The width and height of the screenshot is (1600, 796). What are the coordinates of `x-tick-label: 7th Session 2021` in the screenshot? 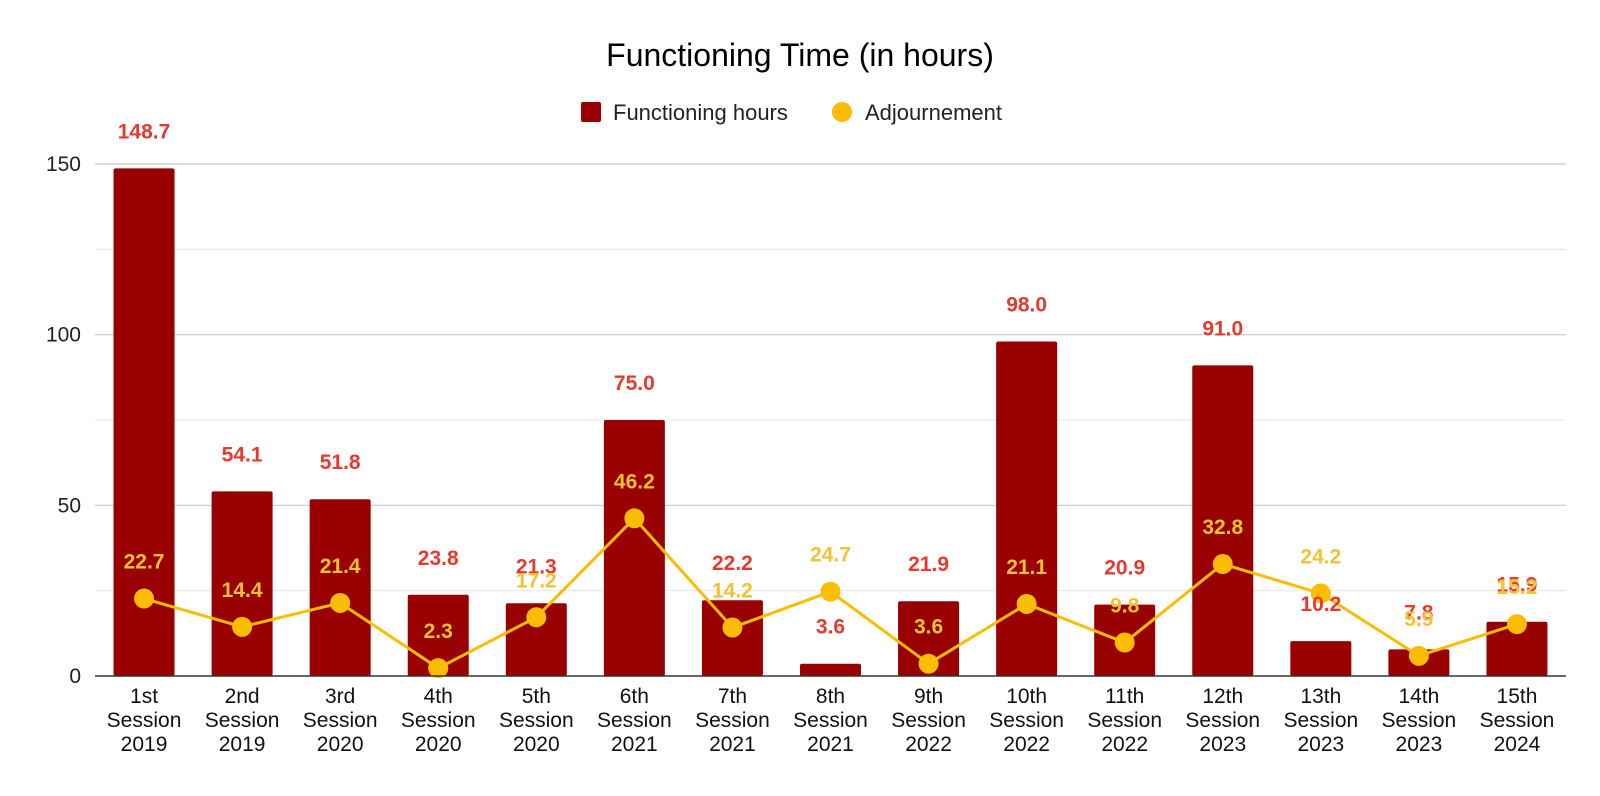 It's located at (732, 720).